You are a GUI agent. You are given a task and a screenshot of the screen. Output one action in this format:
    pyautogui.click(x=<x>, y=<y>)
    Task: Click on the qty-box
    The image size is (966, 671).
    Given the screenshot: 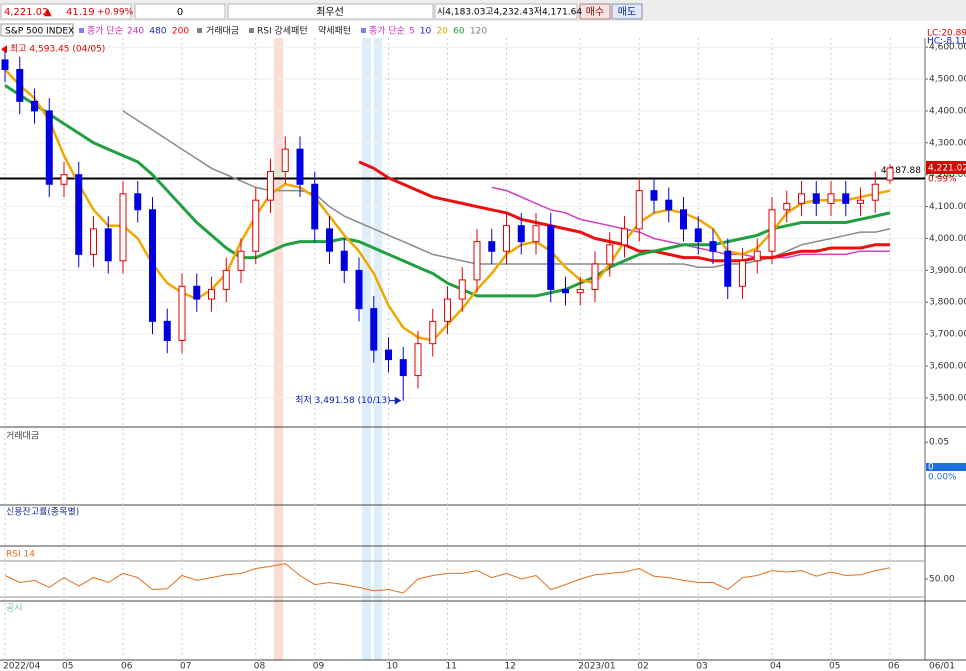 What is the action you would take?
    pyautogui.click(x=180, y=11)
    